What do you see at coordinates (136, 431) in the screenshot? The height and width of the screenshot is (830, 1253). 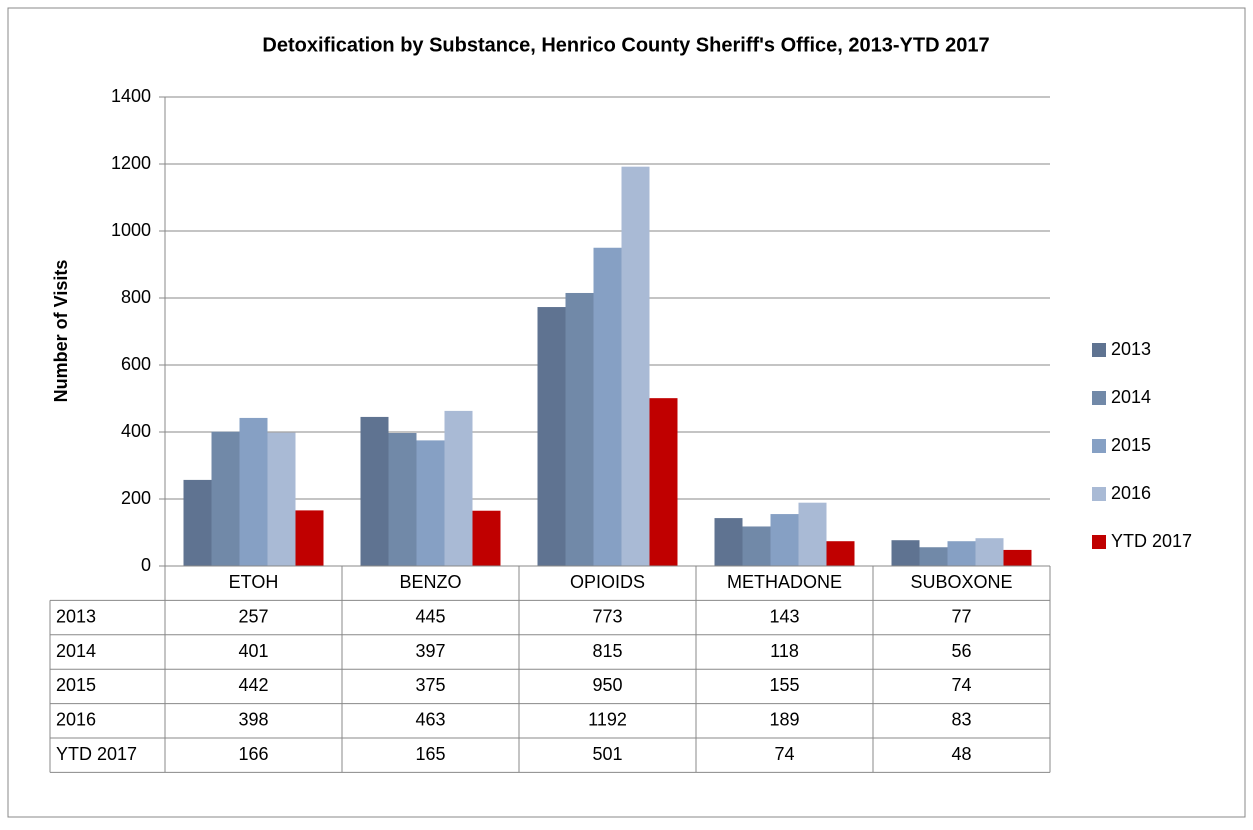 I see `y-tick-label: 400` at bounding box center [136, 431].